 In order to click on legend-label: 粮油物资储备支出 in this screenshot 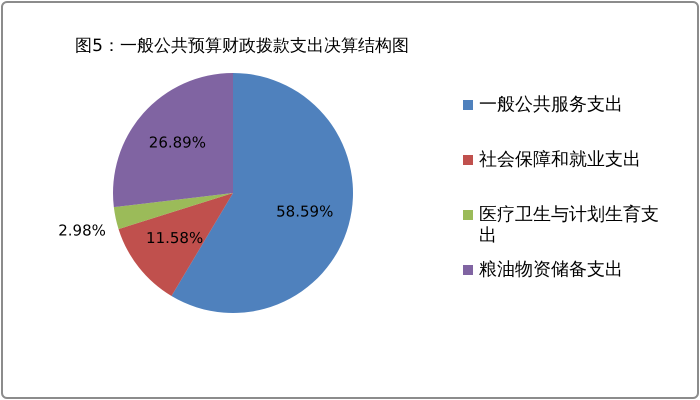, I will do `click(551, 269)`.